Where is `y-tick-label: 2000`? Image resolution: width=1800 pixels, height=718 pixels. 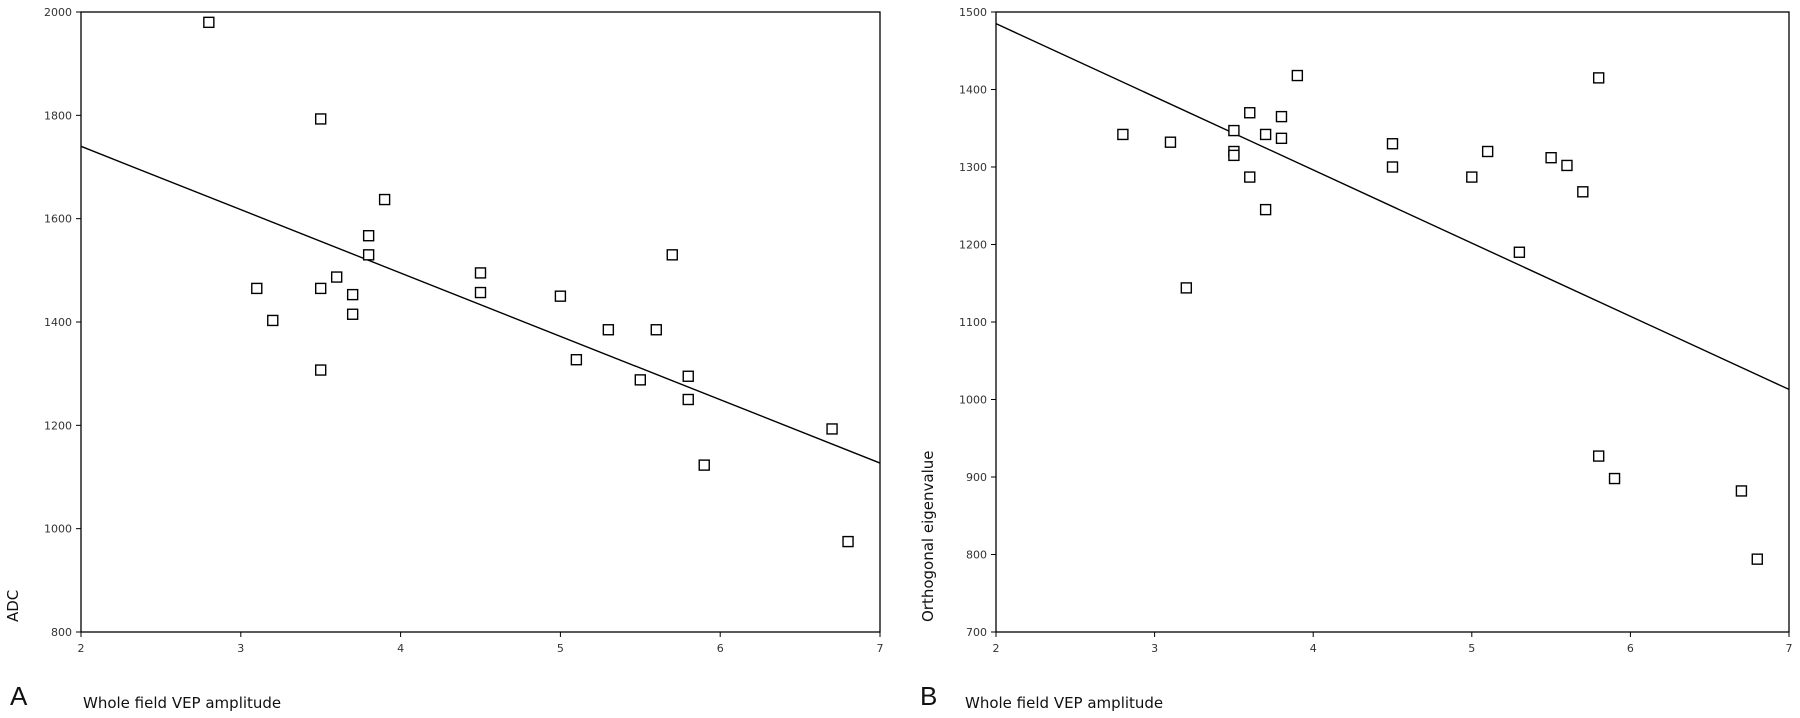 y-tick-label: 2000 is located at coordinates (58, 12).